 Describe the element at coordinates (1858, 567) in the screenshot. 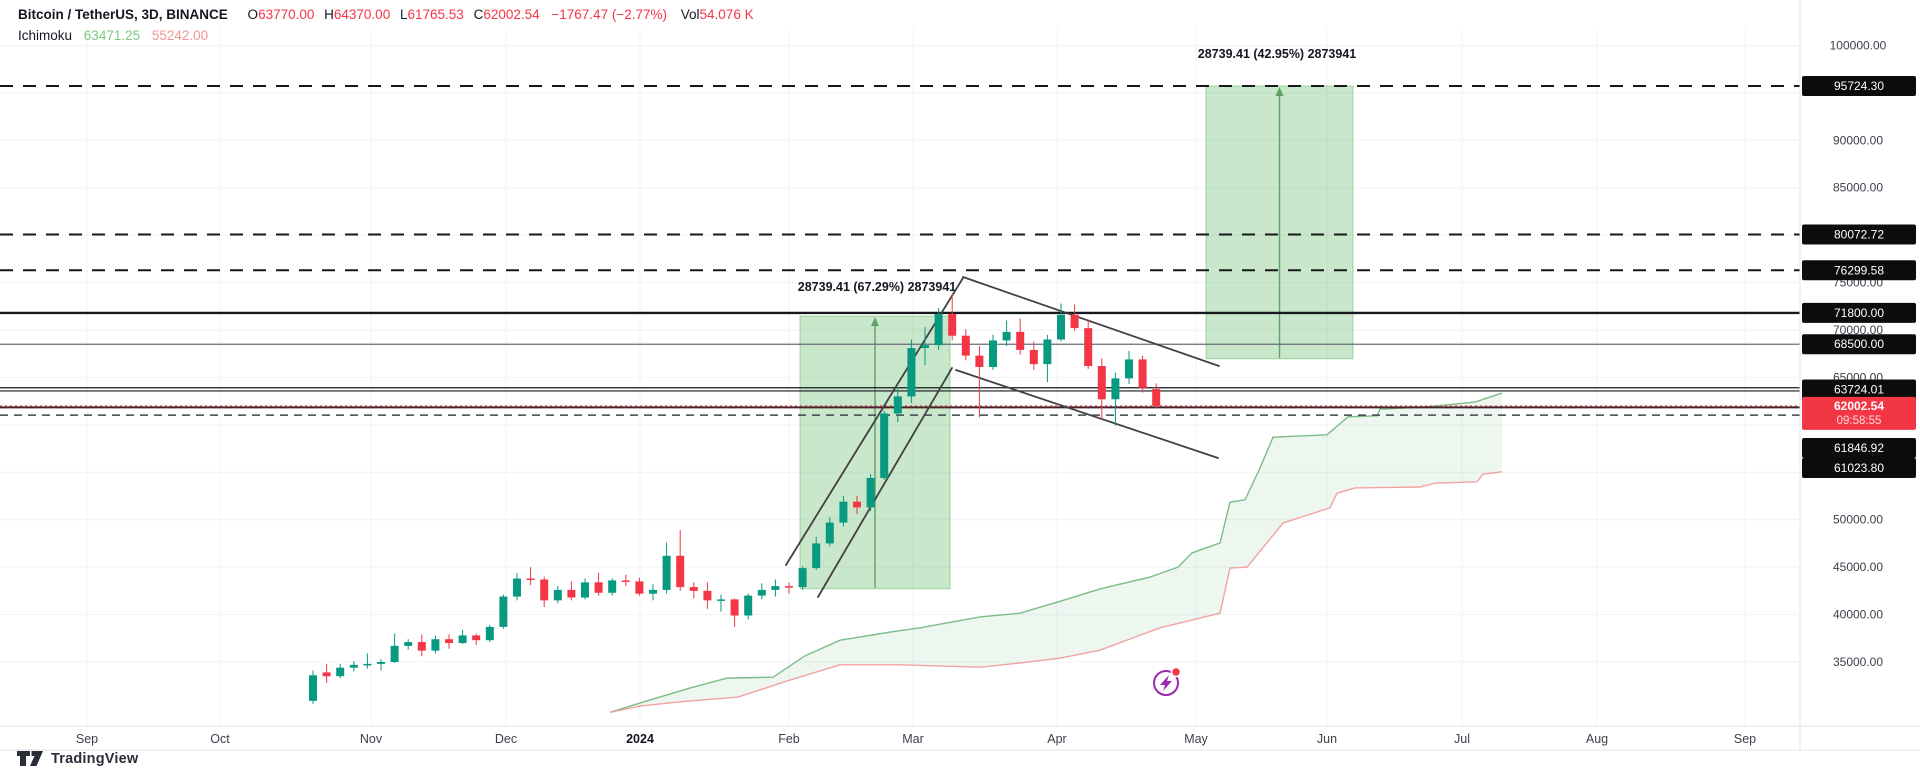

I see `price-axis-label: 45000.00` at that location.